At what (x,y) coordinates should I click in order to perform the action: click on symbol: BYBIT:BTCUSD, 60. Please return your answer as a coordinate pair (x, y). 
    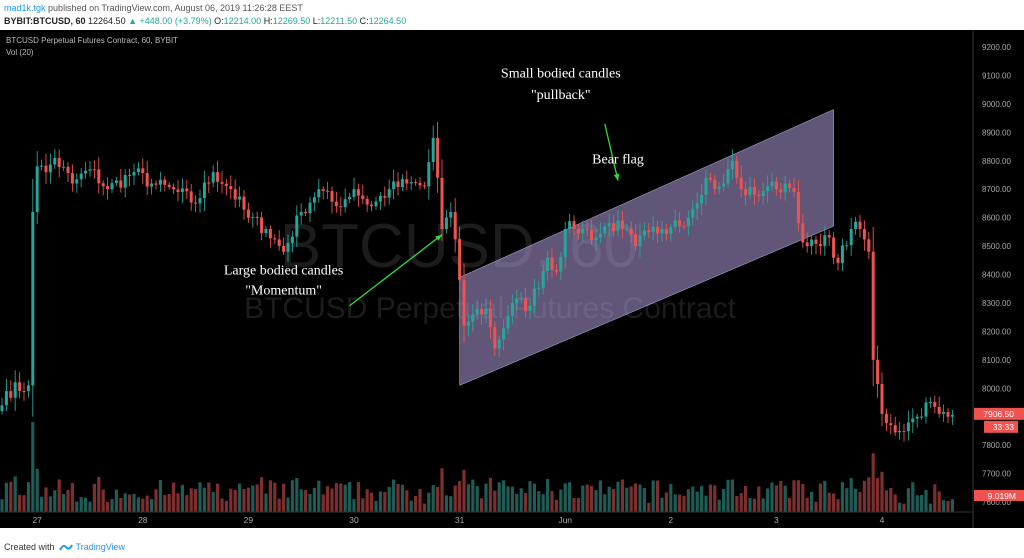
    Looking at the image, I should click on (45, 21).